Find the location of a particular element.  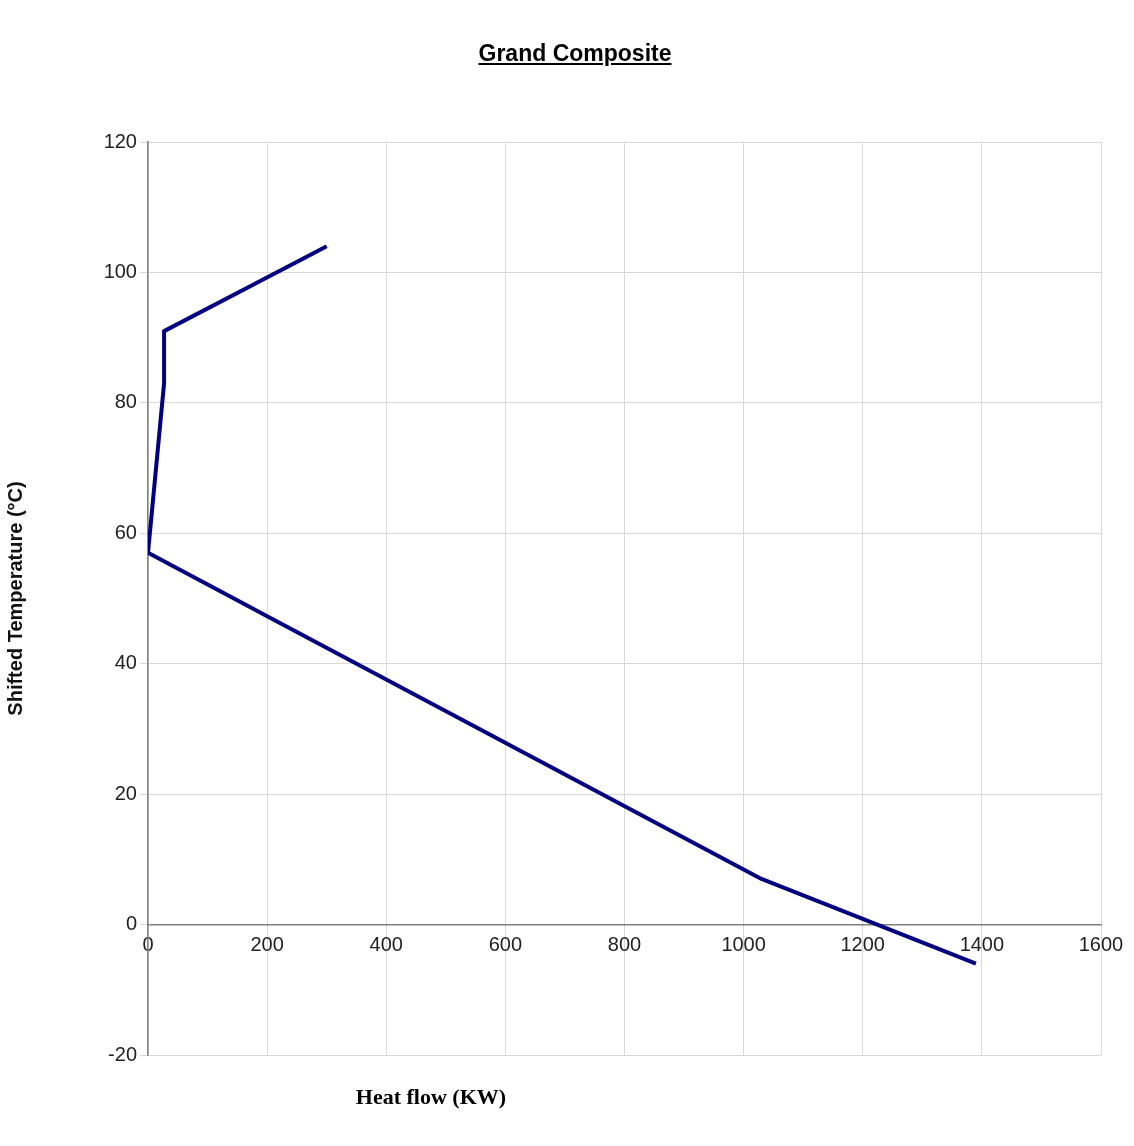

x-axis-title: Heat flow (KW) is located at coordinates (431, 1097).